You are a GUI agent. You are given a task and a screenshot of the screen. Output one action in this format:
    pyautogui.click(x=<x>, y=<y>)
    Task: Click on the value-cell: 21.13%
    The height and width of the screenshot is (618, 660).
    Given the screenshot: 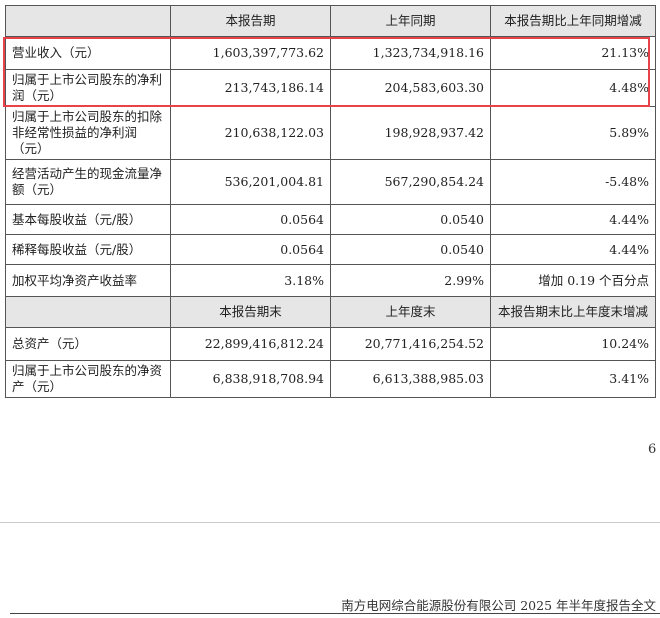 What is the action you would take?
    pyautogui.click(x=573, y=53)
    